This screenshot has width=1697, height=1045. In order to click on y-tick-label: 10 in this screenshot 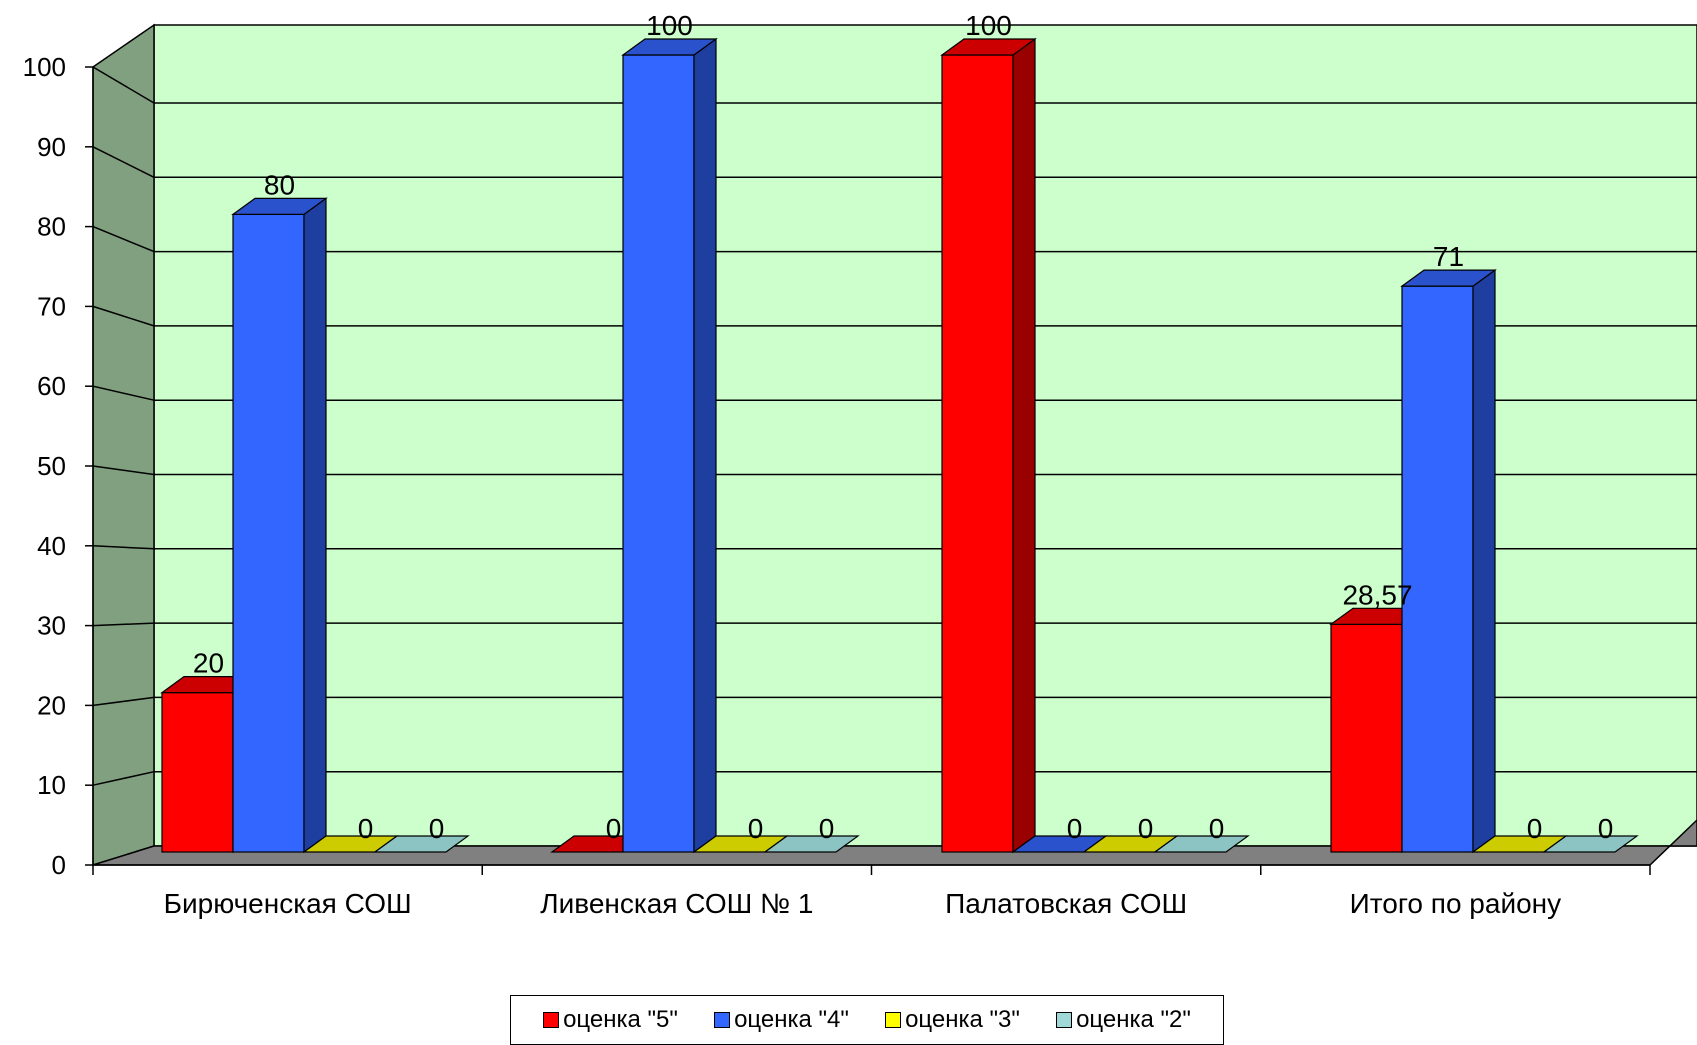, I will do `click(51, 785)`.